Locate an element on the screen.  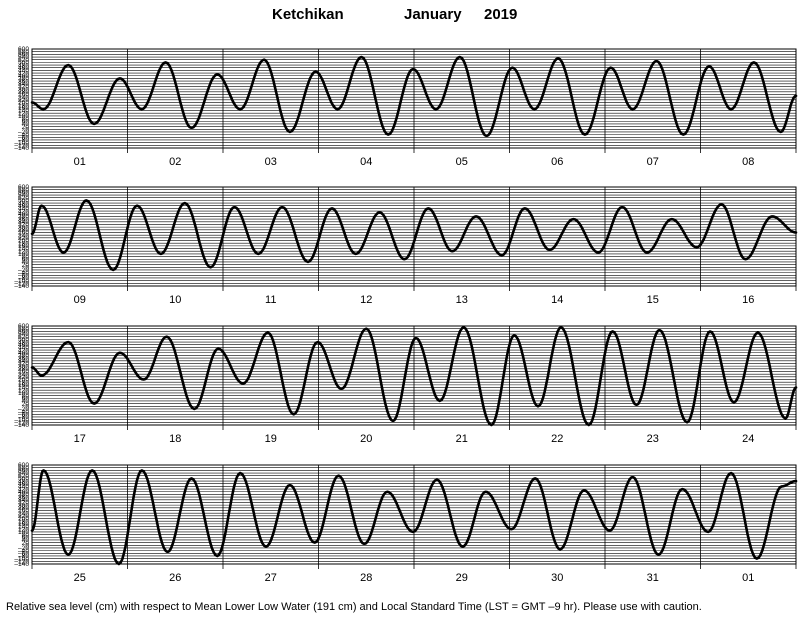
day-label: 09 is located at coordinates (80, 300).